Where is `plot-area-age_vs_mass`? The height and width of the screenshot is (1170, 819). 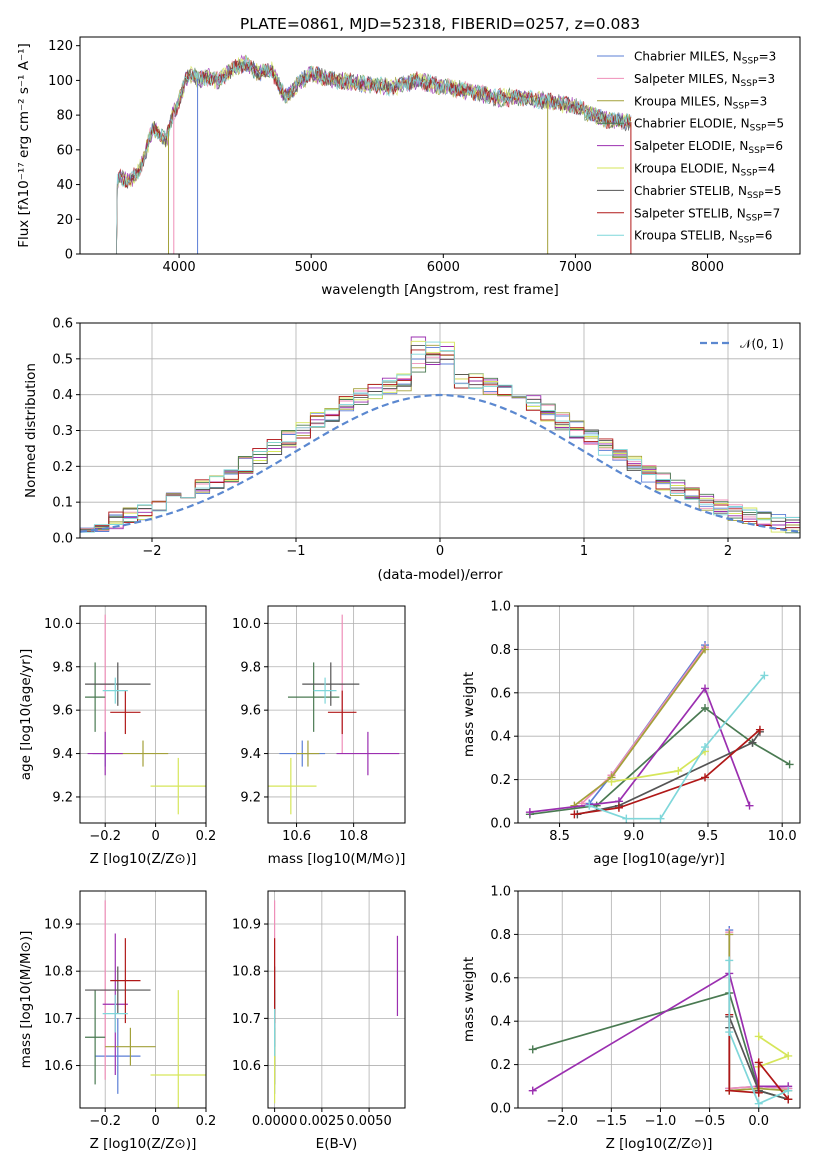 plot-area-age_vs_mass is located at coordinates (334, 714).